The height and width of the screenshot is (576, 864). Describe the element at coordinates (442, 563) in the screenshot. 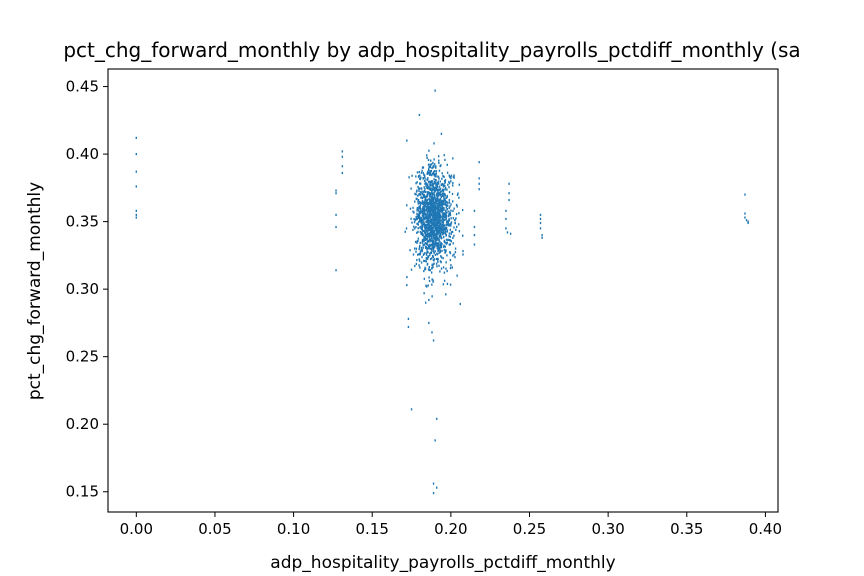

I see `x-axis-label: adp_hospitality_payrolls_pctdiff_monthly` at that location.